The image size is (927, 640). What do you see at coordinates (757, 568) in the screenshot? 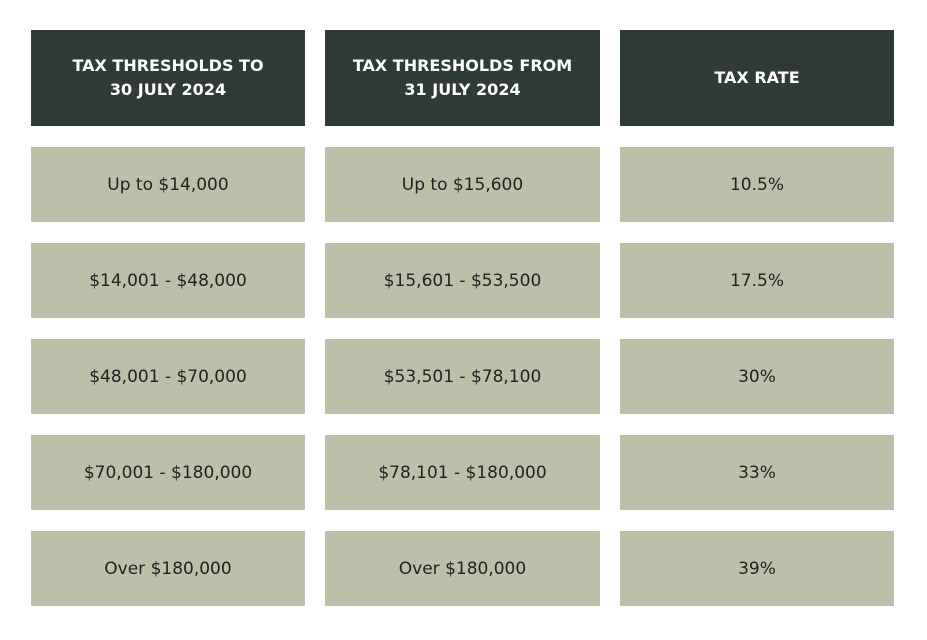
I see `table-cell: 39%` at bounding box center [757, 568].